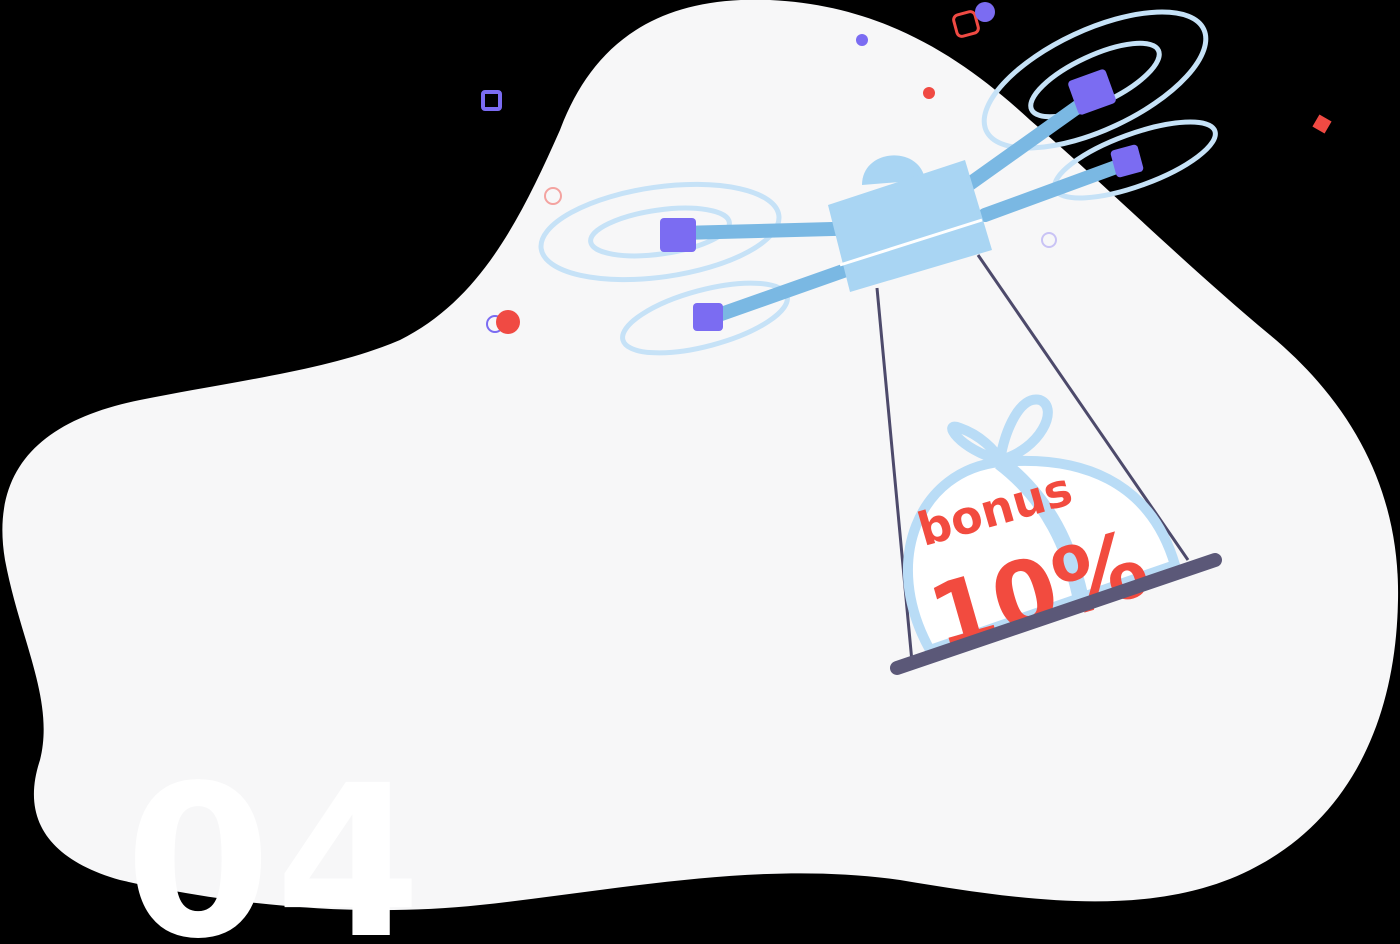 The width and height of the screenshot is (1400, 944). I want to click on drone-body, so click(910, 223).